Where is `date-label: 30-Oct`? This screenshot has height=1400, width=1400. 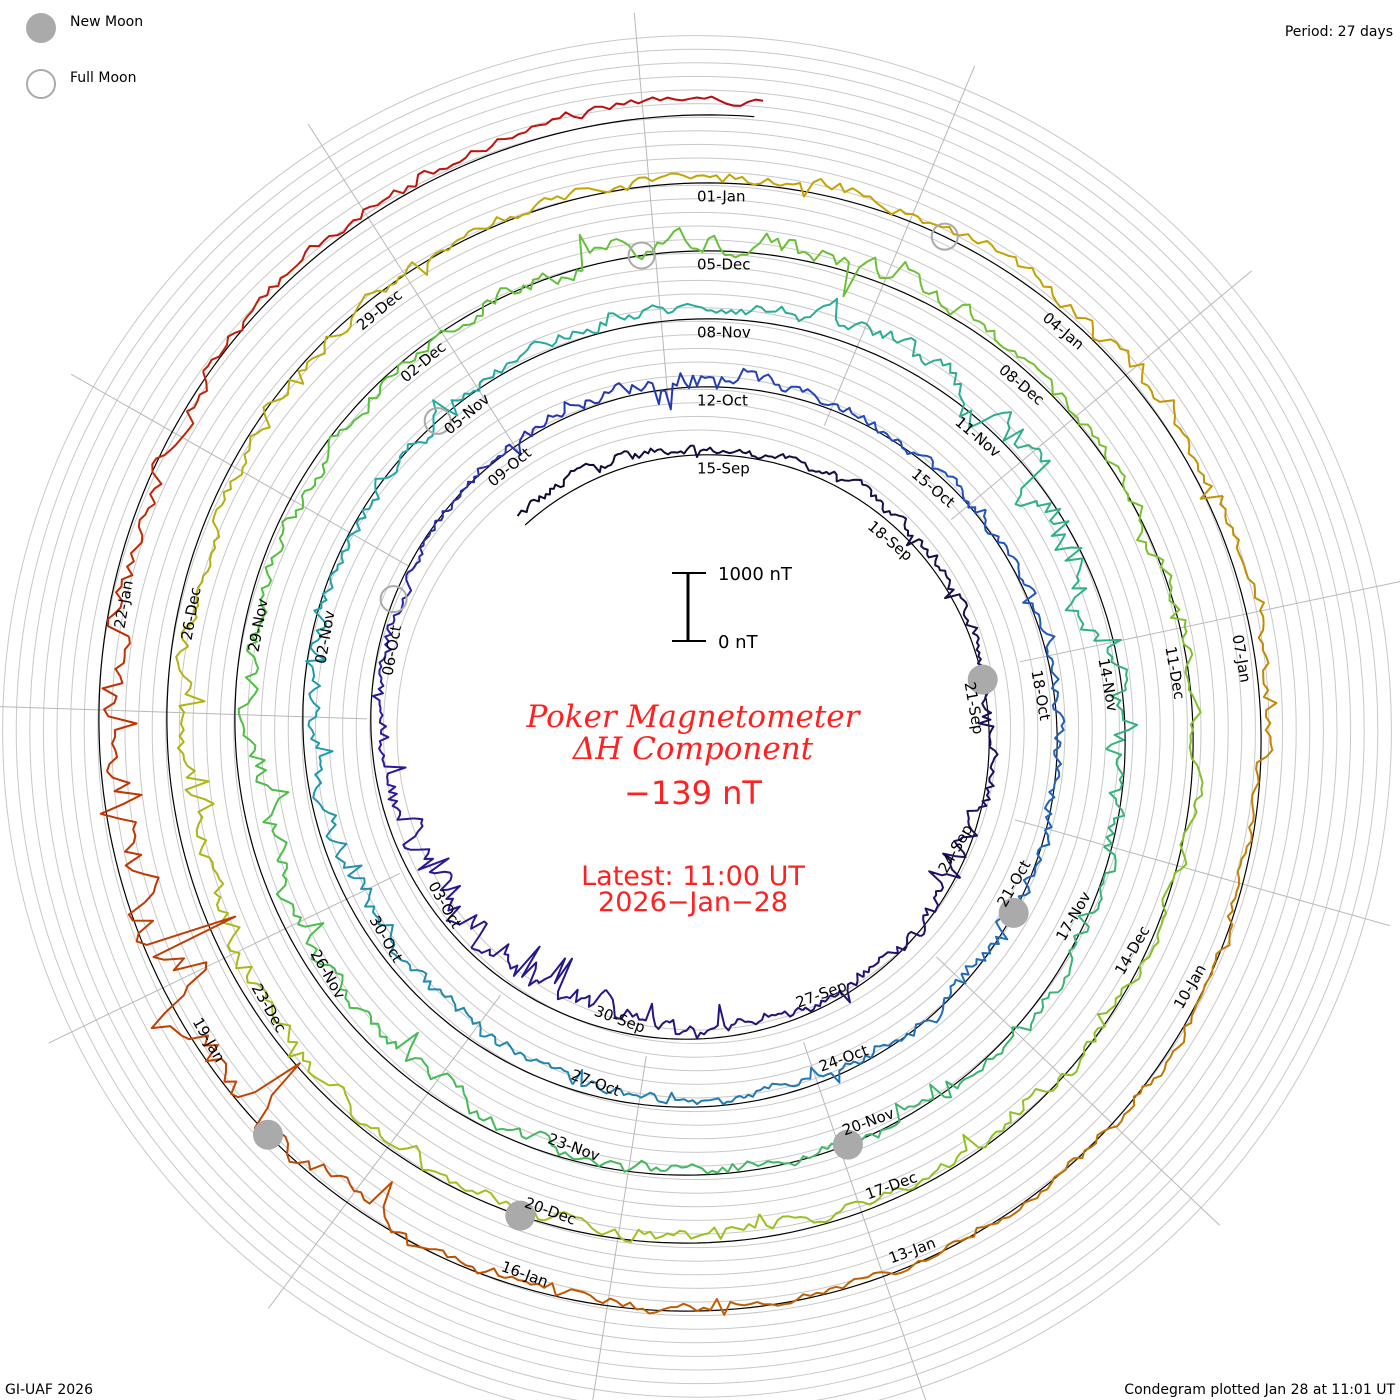
date-label: 30-Oct is located at coordinates (385, 938).